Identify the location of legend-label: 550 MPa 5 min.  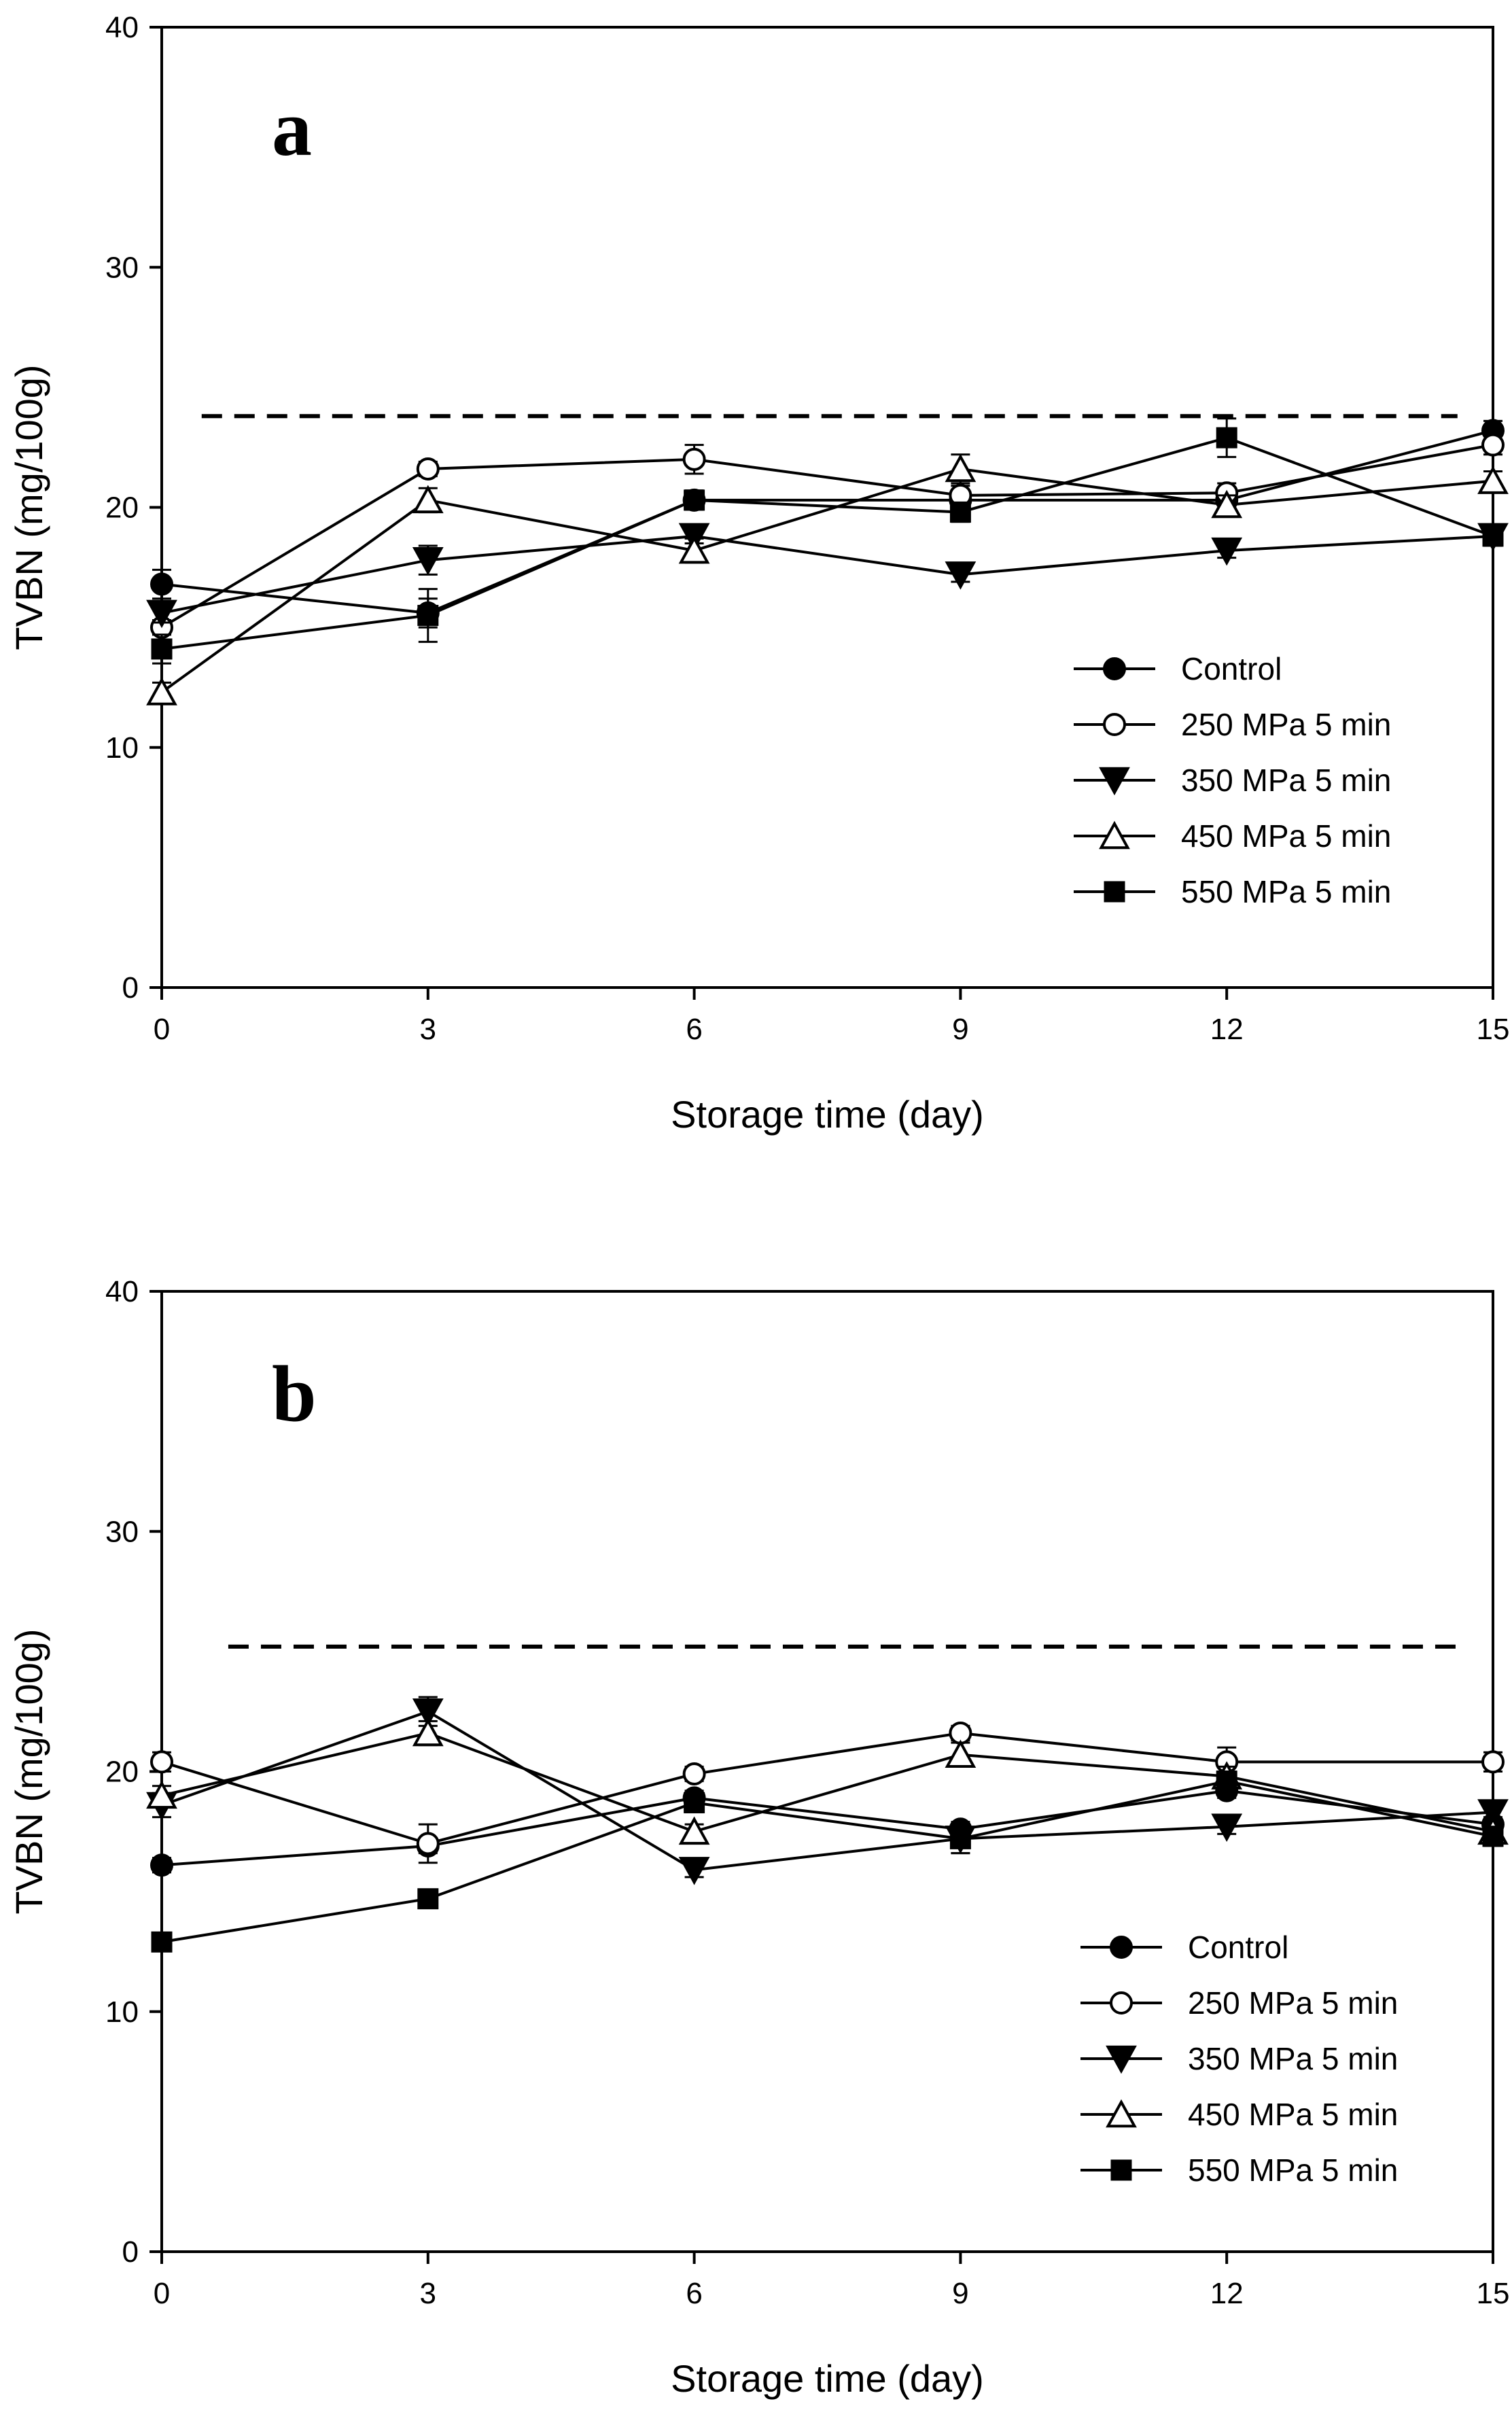
(1293, 2170).